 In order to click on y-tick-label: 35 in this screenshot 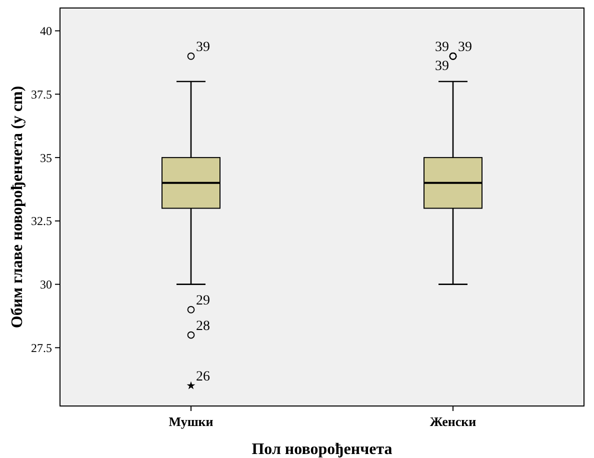, I will do `click(46, 157)`.